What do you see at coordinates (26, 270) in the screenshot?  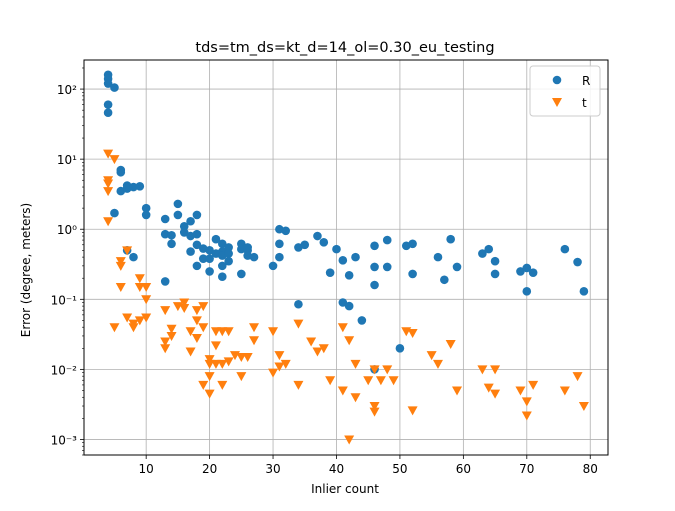 I see `y-axis-label: Error (degree, meters)` at bounding box center [26, 270].